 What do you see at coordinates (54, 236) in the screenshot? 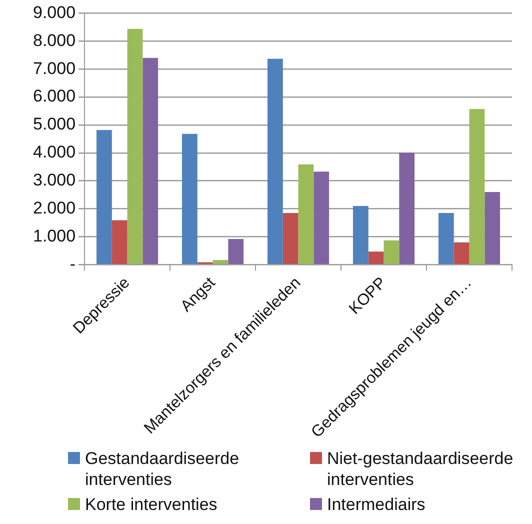
I see `y-tick-label: 1.000` at bounding box center [54, 236].